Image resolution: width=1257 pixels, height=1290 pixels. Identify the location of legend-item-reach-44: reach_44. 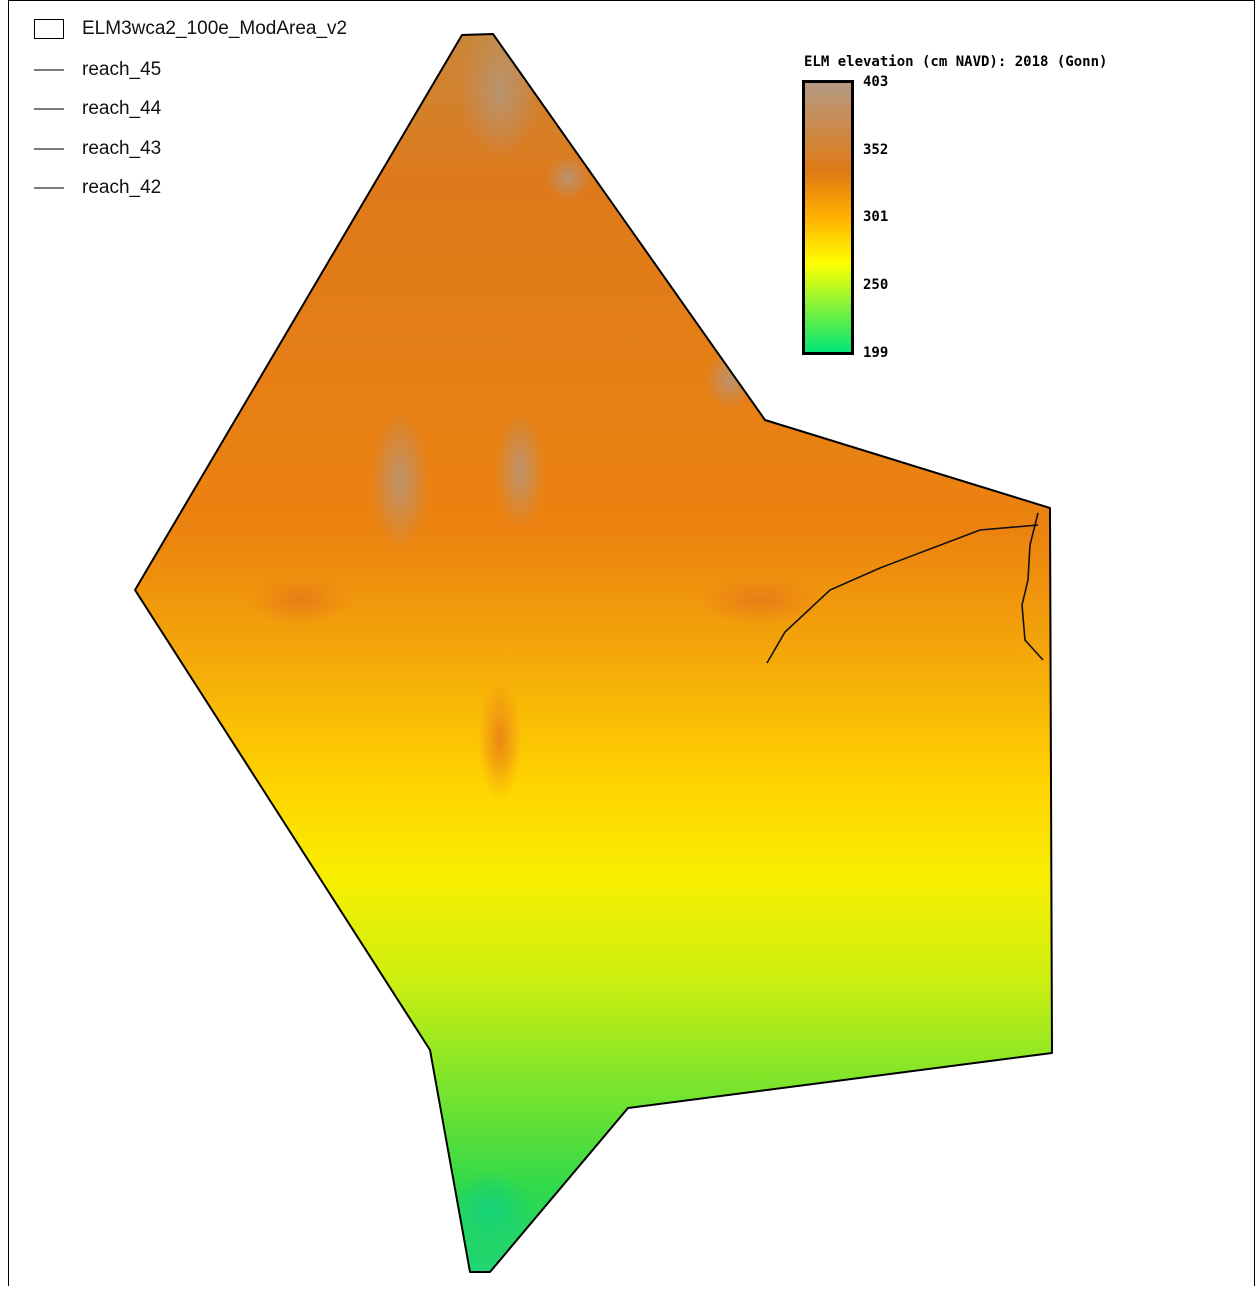
(97, 109).